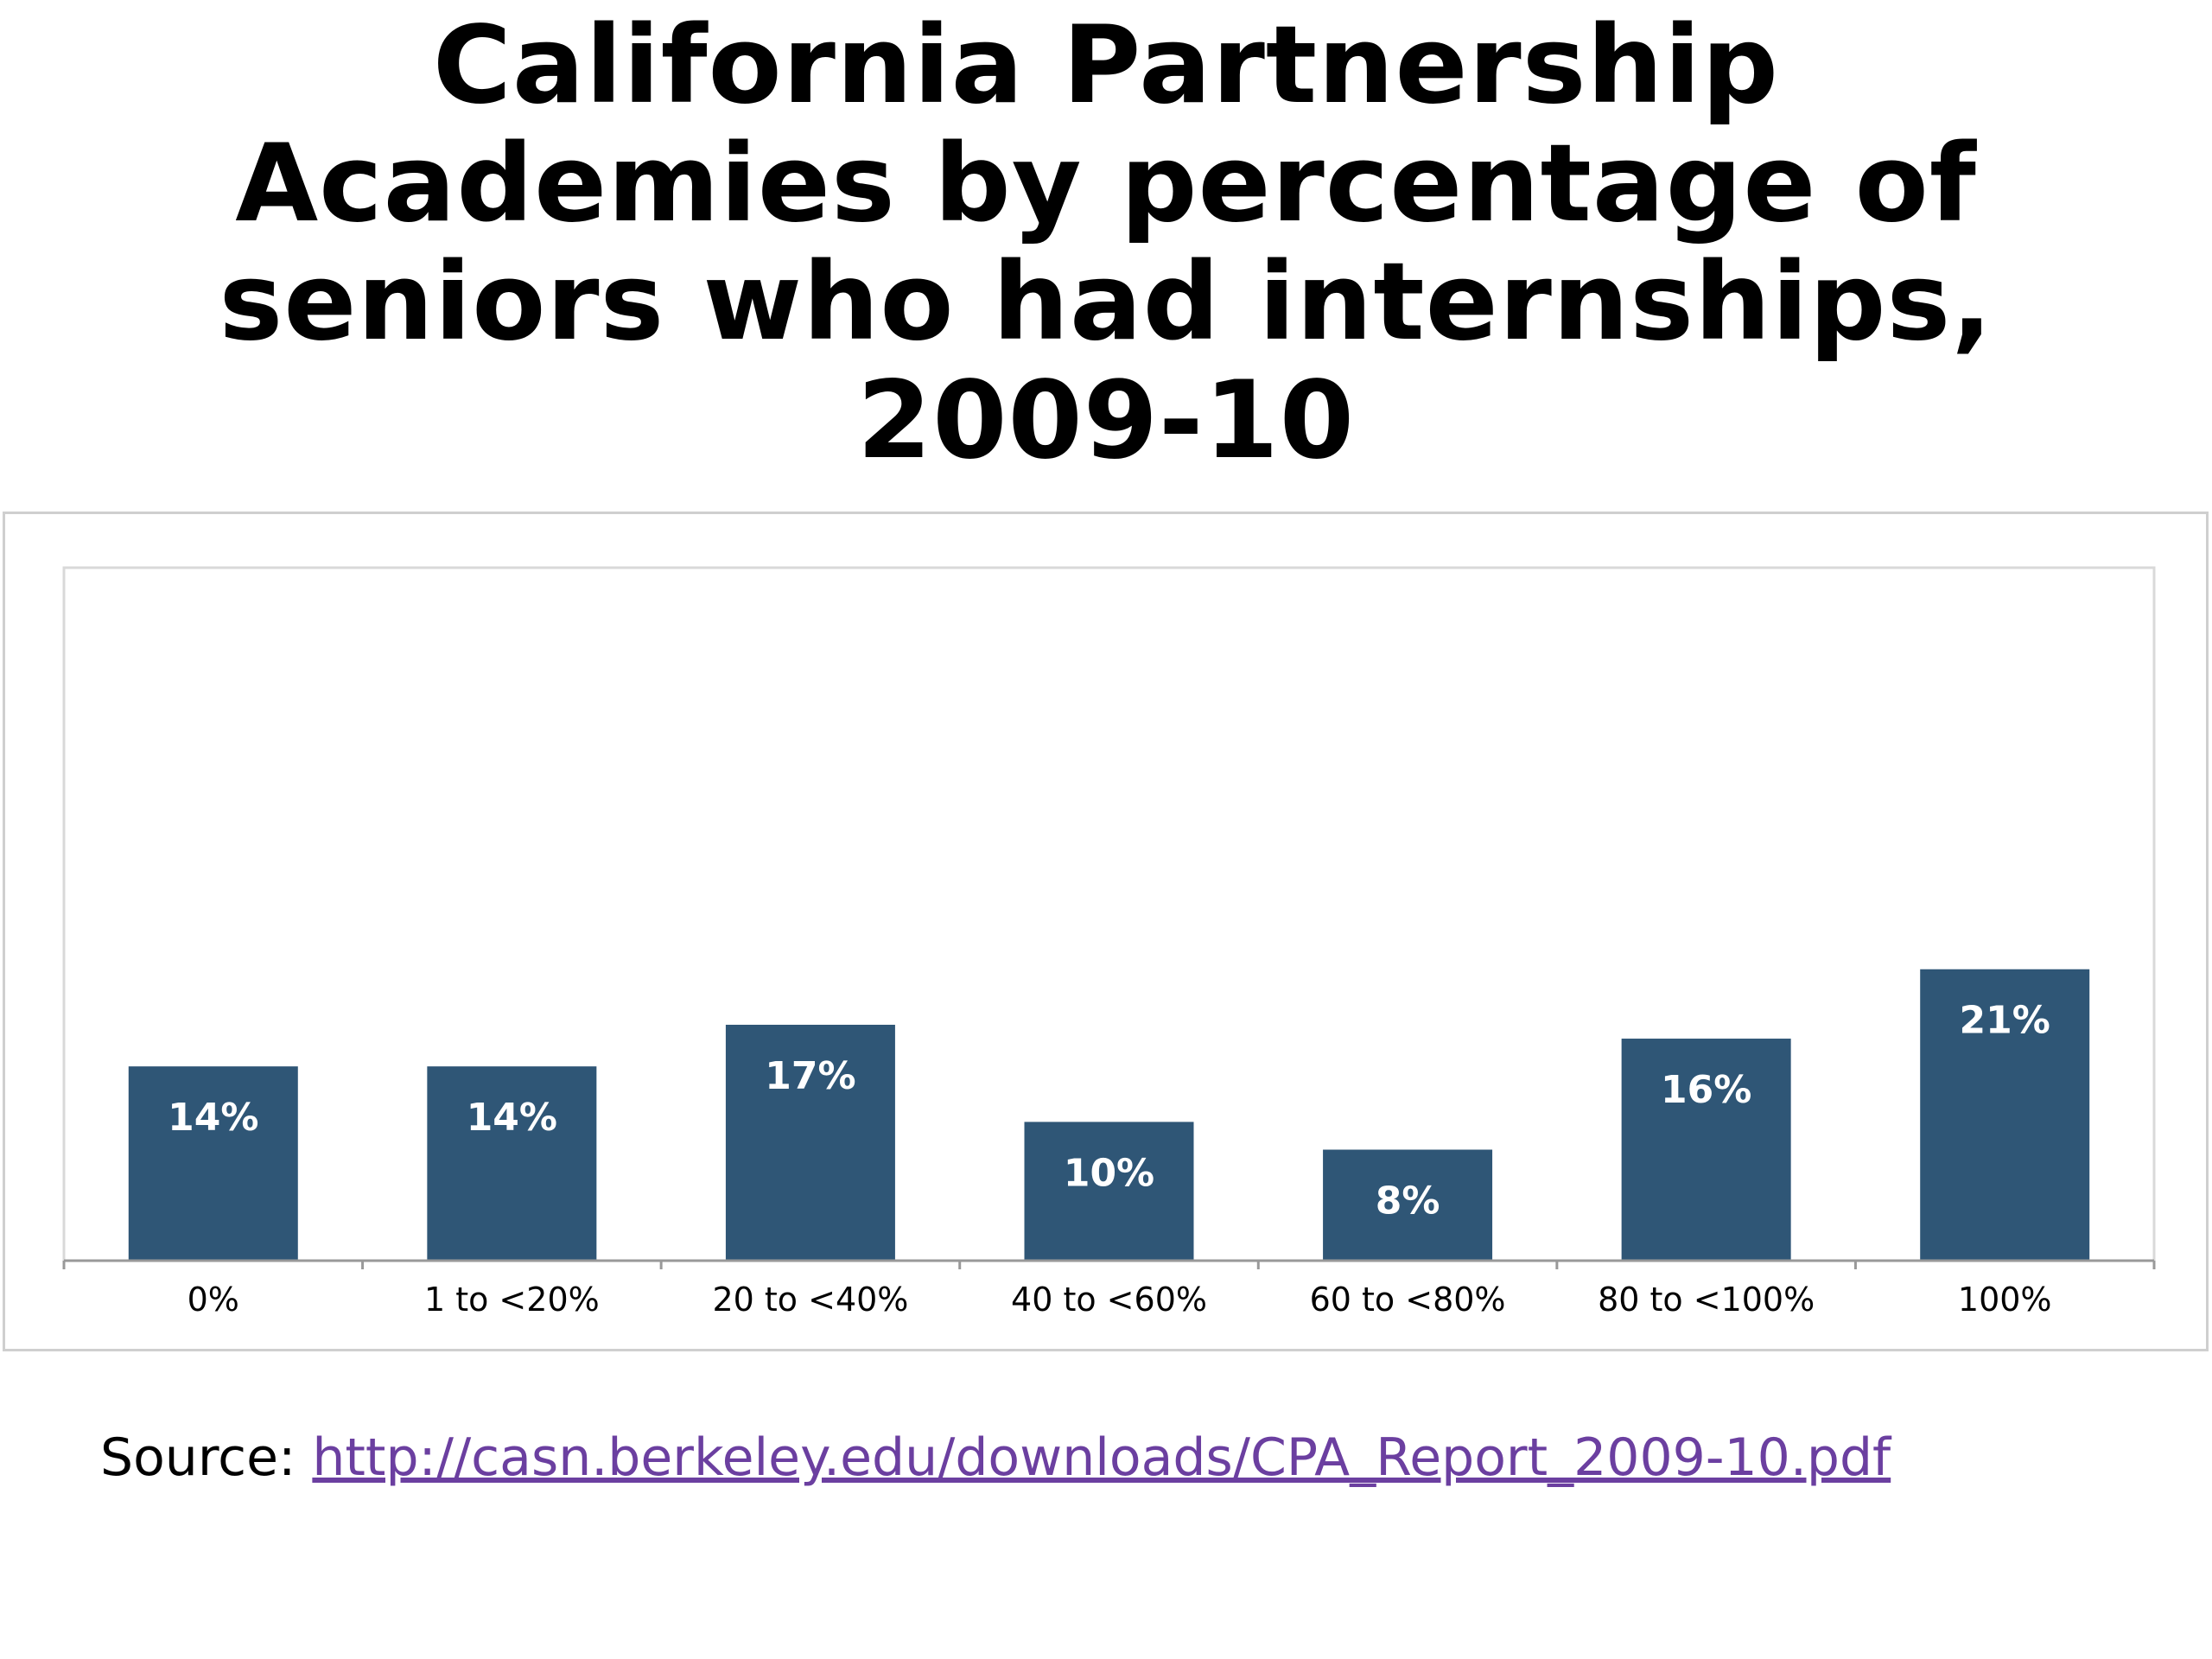 The image size is (2212, 1659). Describe the element at coordinates (2005, 1300) in the screenshot. I see `x-tick-label-6: 100%` at that location.